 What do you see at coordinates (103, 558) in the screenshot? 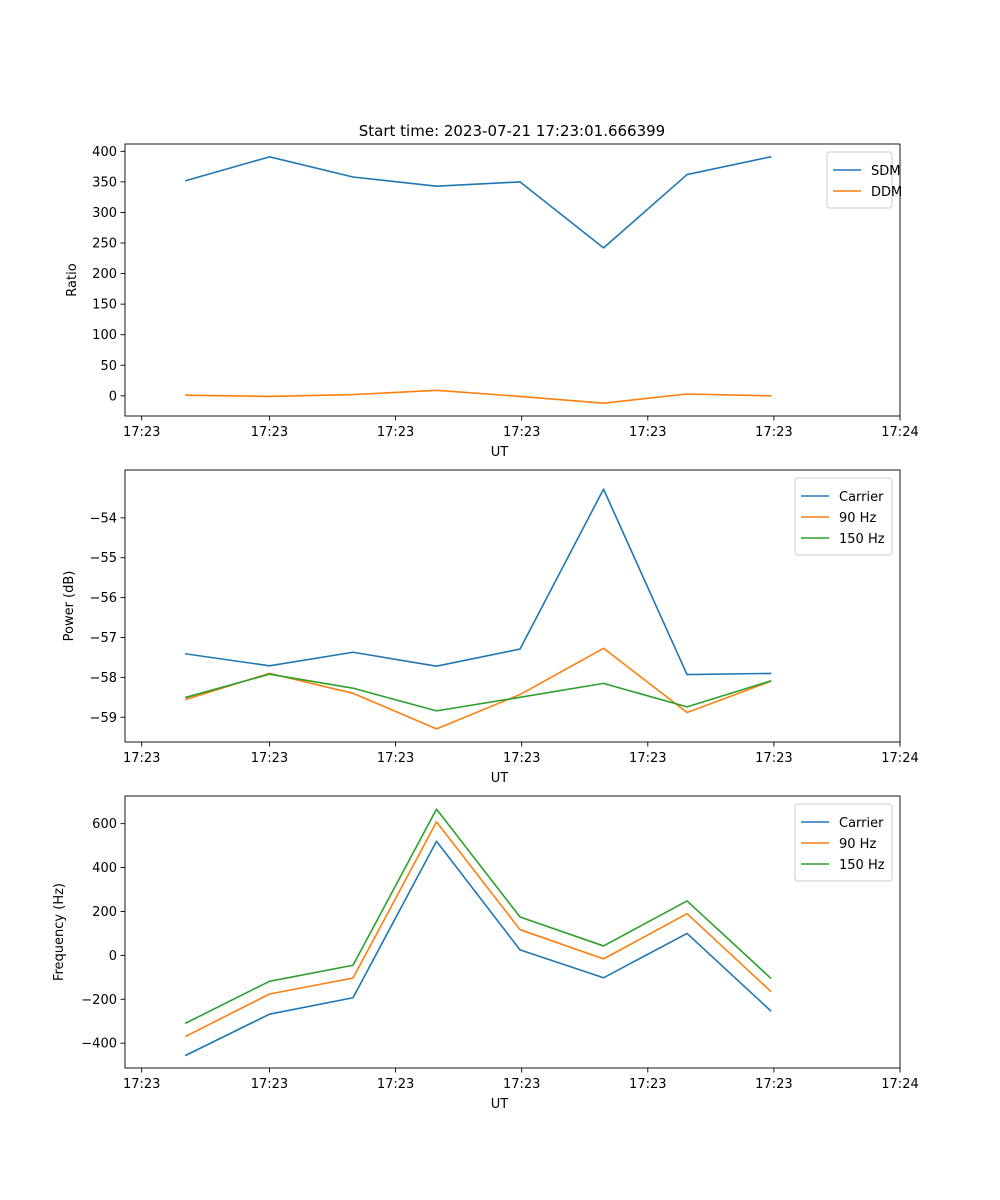
I see `y-tick-label: −55` at bounding box center [103, 558].